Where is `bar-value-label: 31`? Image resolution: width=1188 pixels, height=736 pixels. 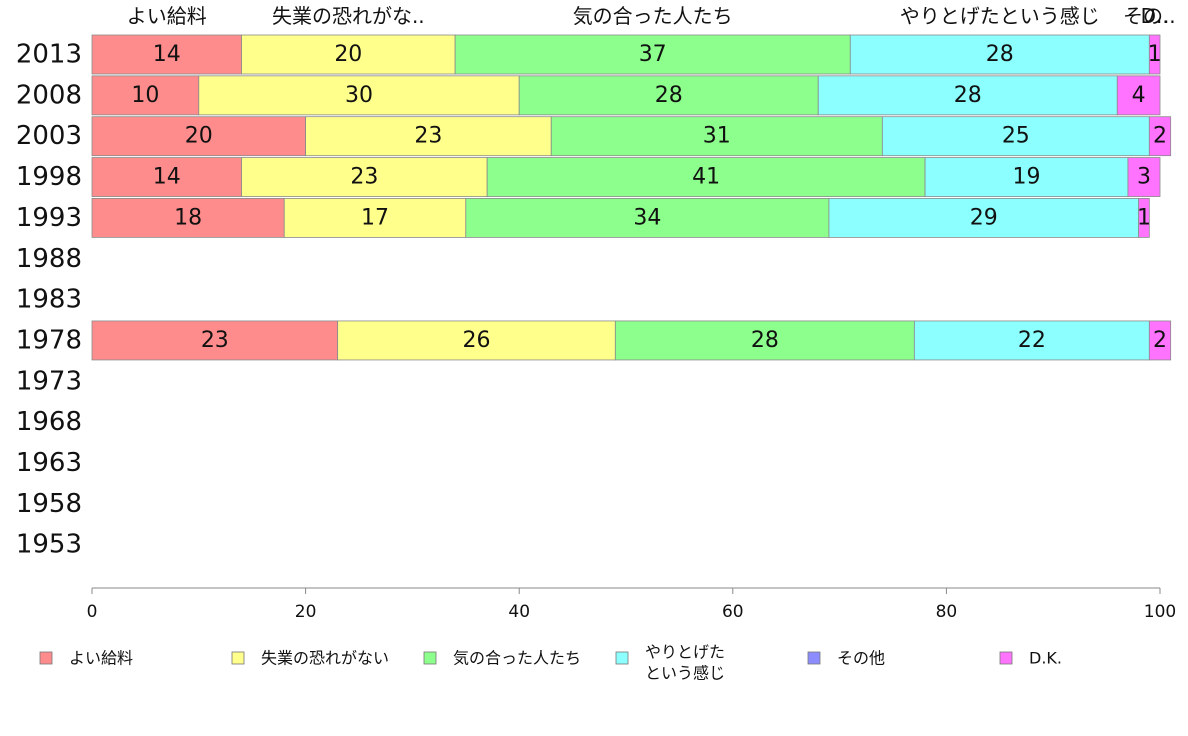
bar-value-label: 31 is located at coordinates (717, 136).